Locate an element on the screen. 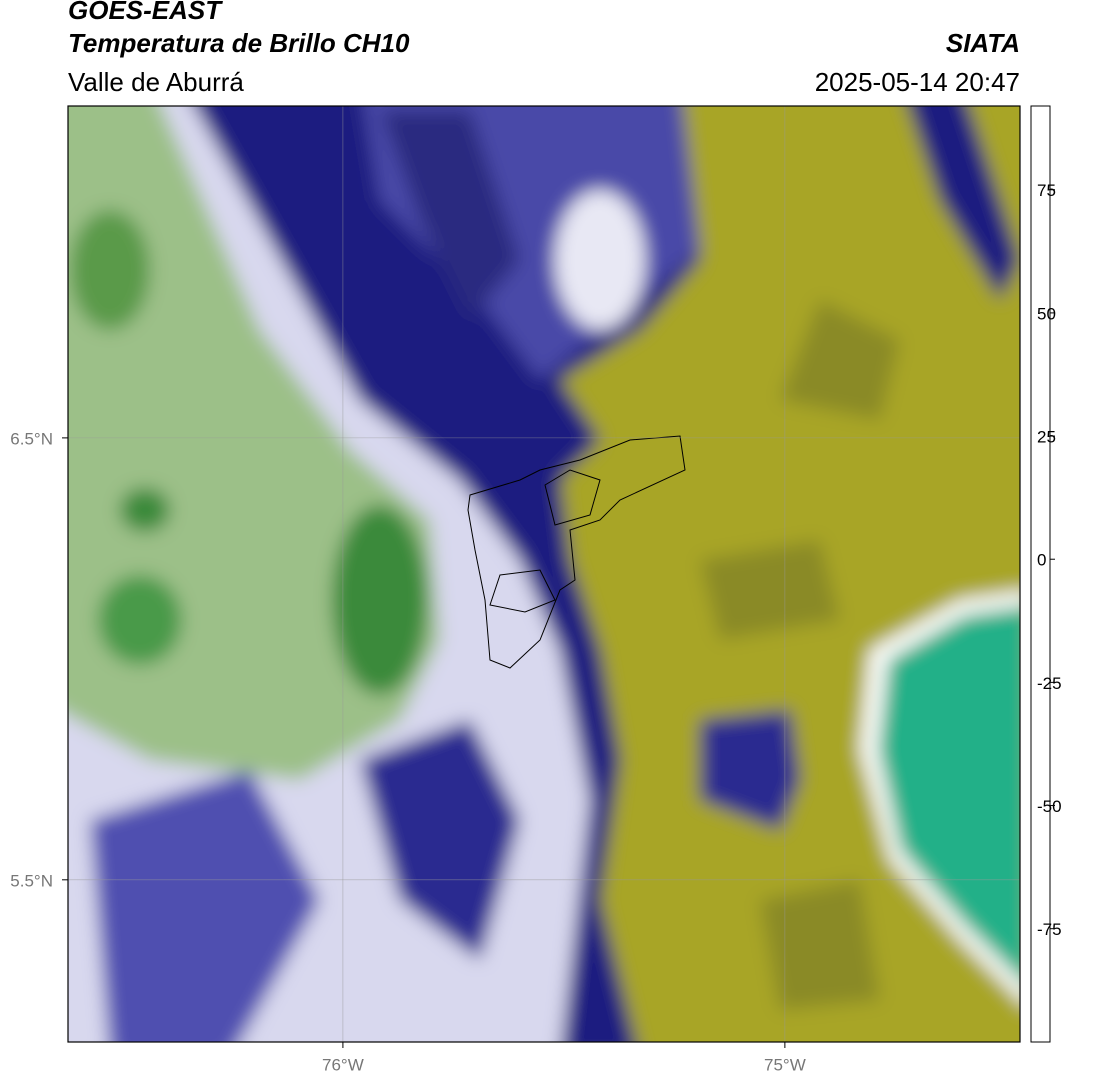 This screenshot has width=1094, height=1078. municipal-boundaries is located at coordinates (576, 552).